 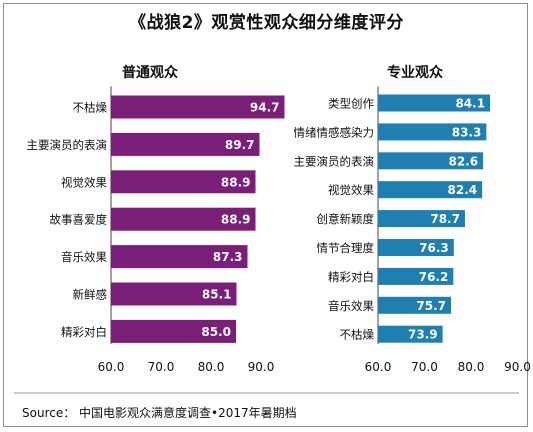 What do you see at coordinates (471, 367) in the screenshot?
I see `x-tick-label-pro: 80.0` at bounding box center [471, 367].